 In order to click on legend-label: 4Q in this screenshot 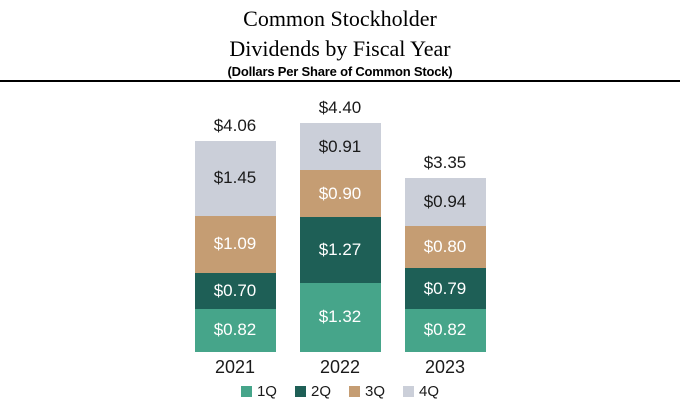, I will do `click(429, 391)`.